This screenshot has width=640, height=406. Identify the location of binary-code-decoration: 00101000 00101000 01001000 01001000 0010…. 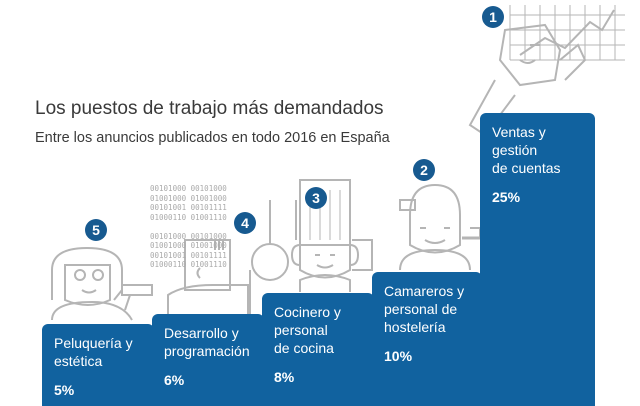
(188, 226).